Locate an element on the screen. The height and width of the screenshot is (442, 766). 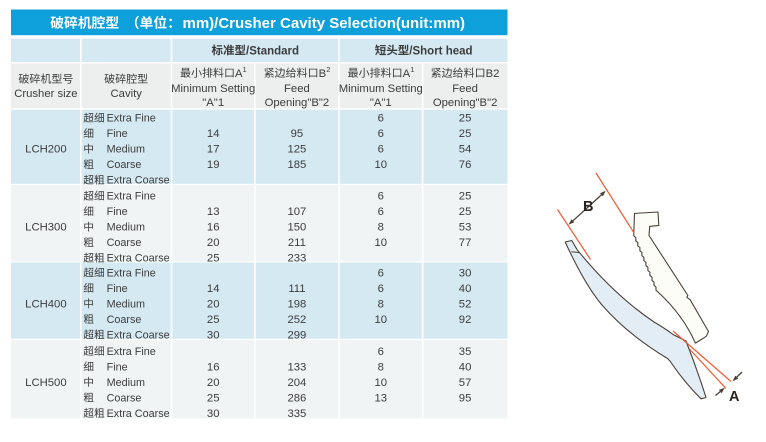
svg-text: Minimum Setting is located at coordinates (381, 89).